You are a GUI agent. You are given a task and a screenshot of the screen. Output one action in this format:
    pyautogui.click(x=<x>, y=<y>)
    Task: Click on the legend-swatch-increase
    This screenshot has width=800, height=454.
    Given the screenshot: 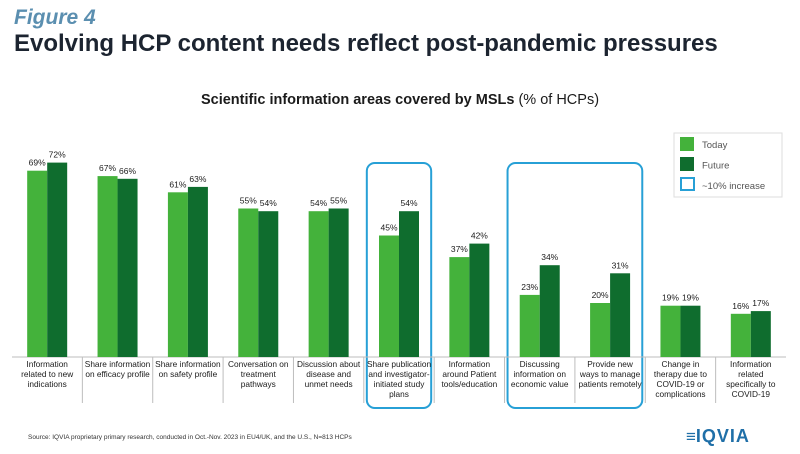 What is the action you would take?
    pyautogui.click(x=687, y=184)
    